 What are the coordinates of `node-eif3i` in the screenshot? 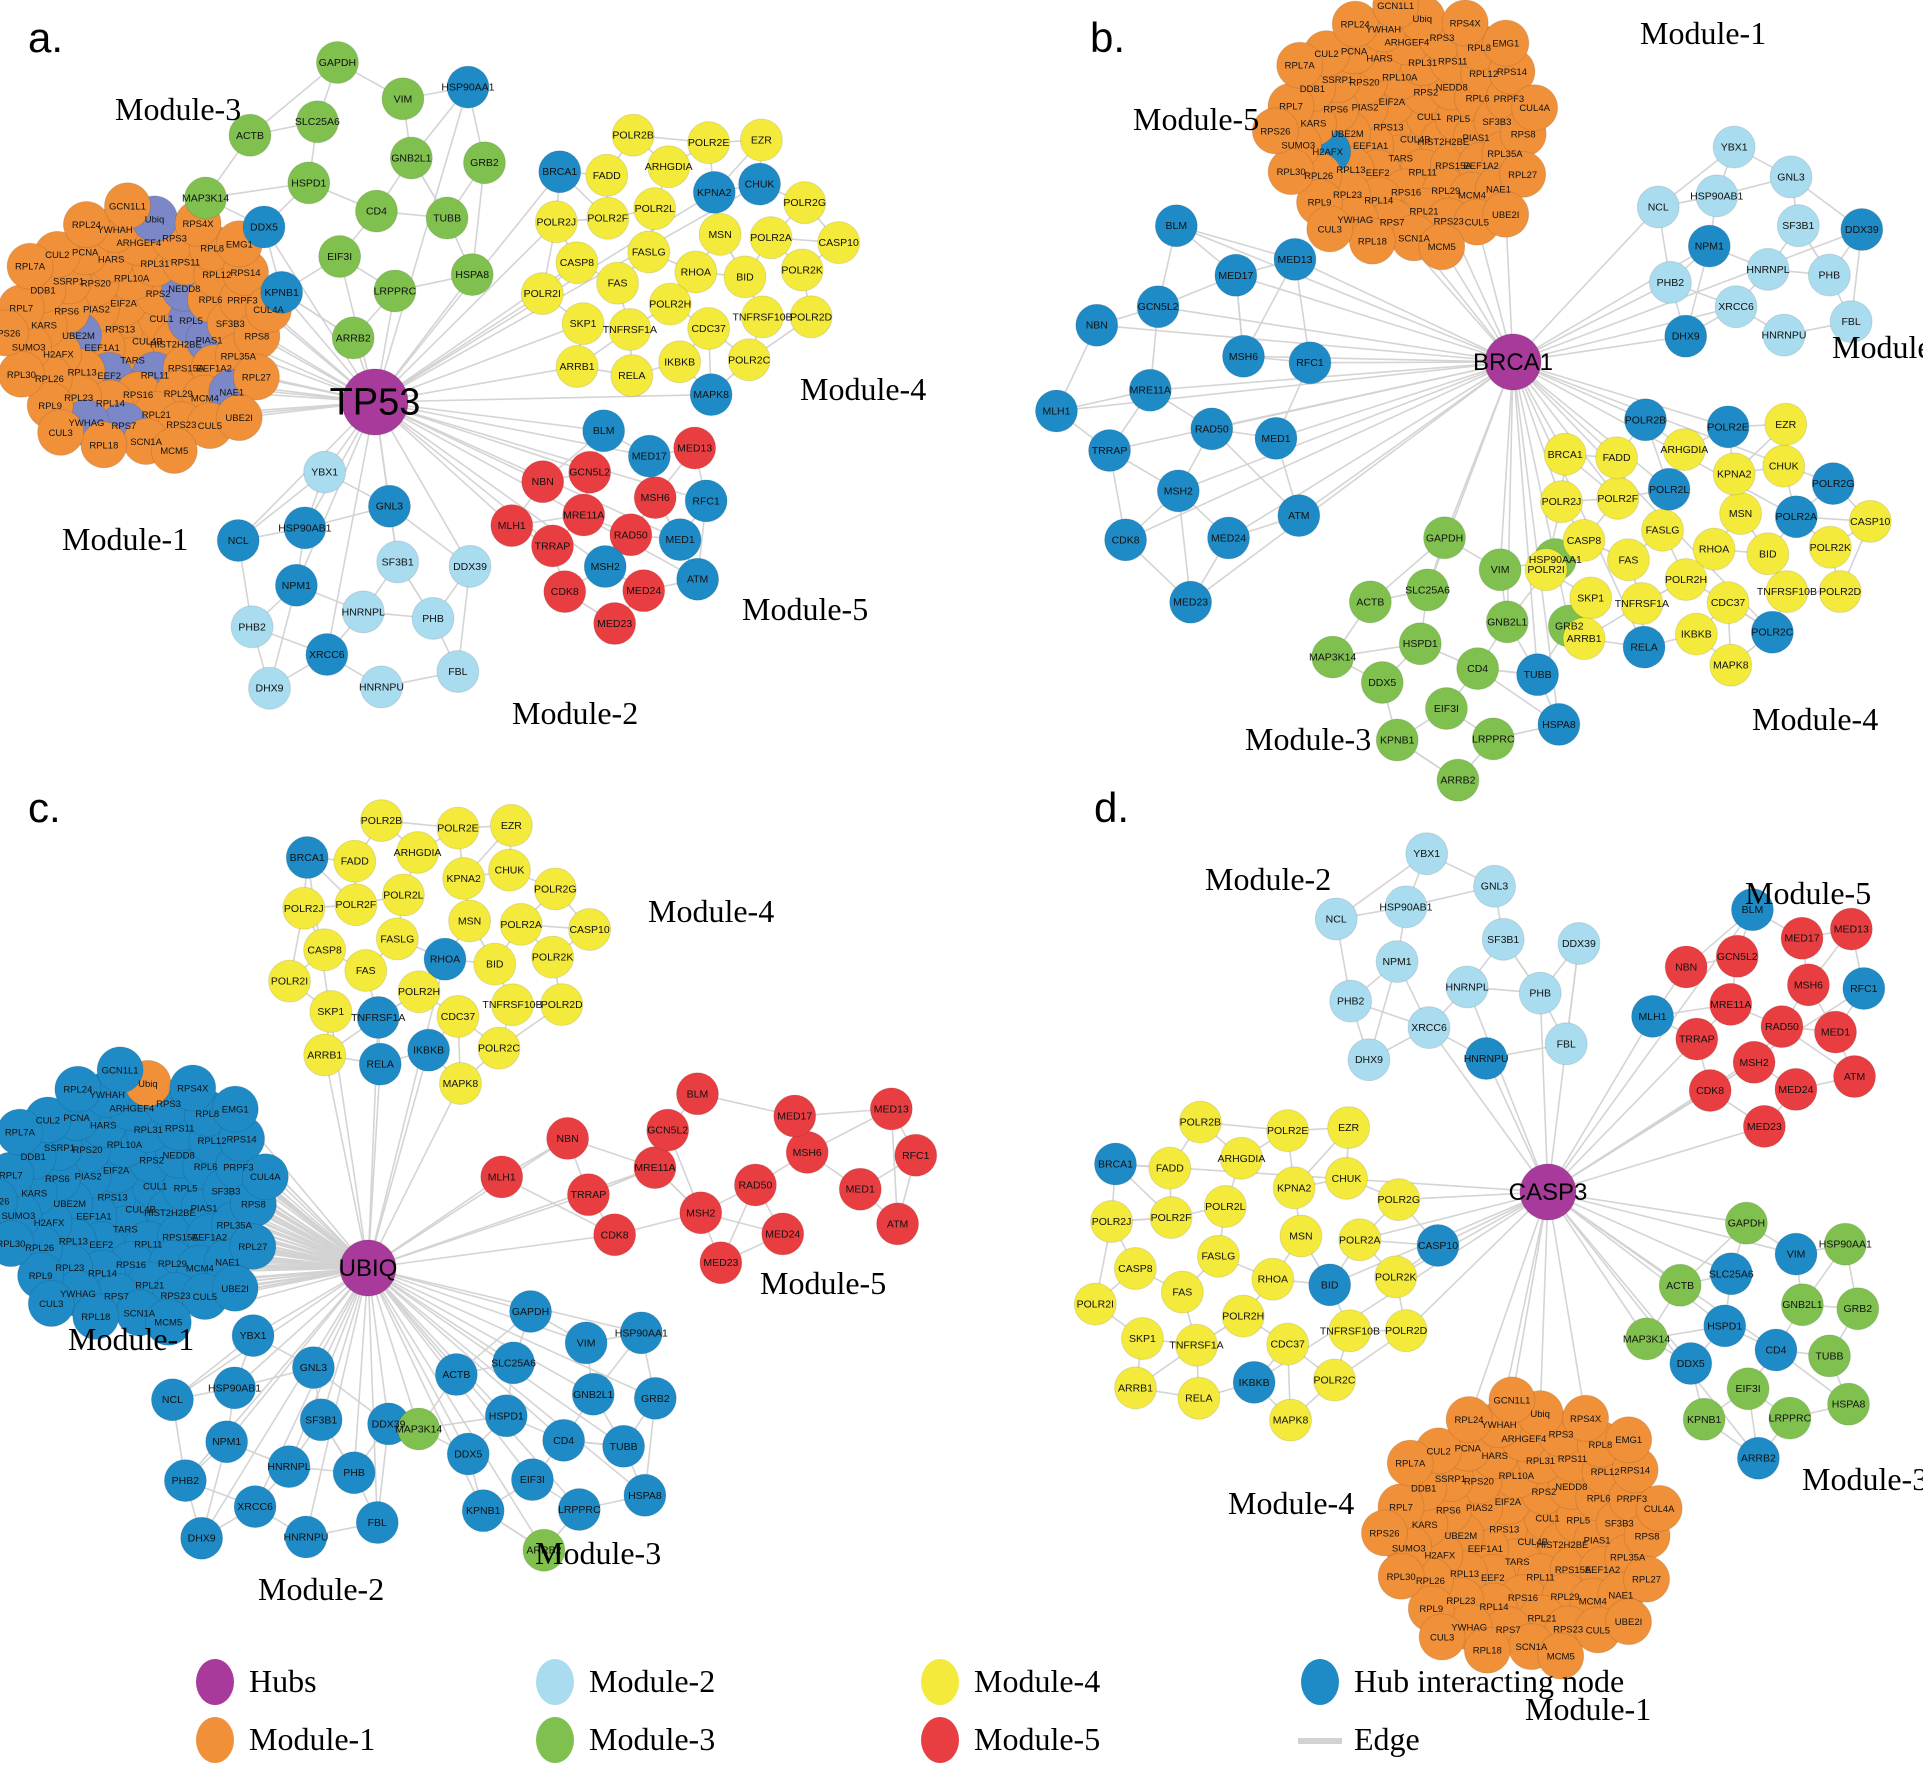 It's located at (1748, 1389).